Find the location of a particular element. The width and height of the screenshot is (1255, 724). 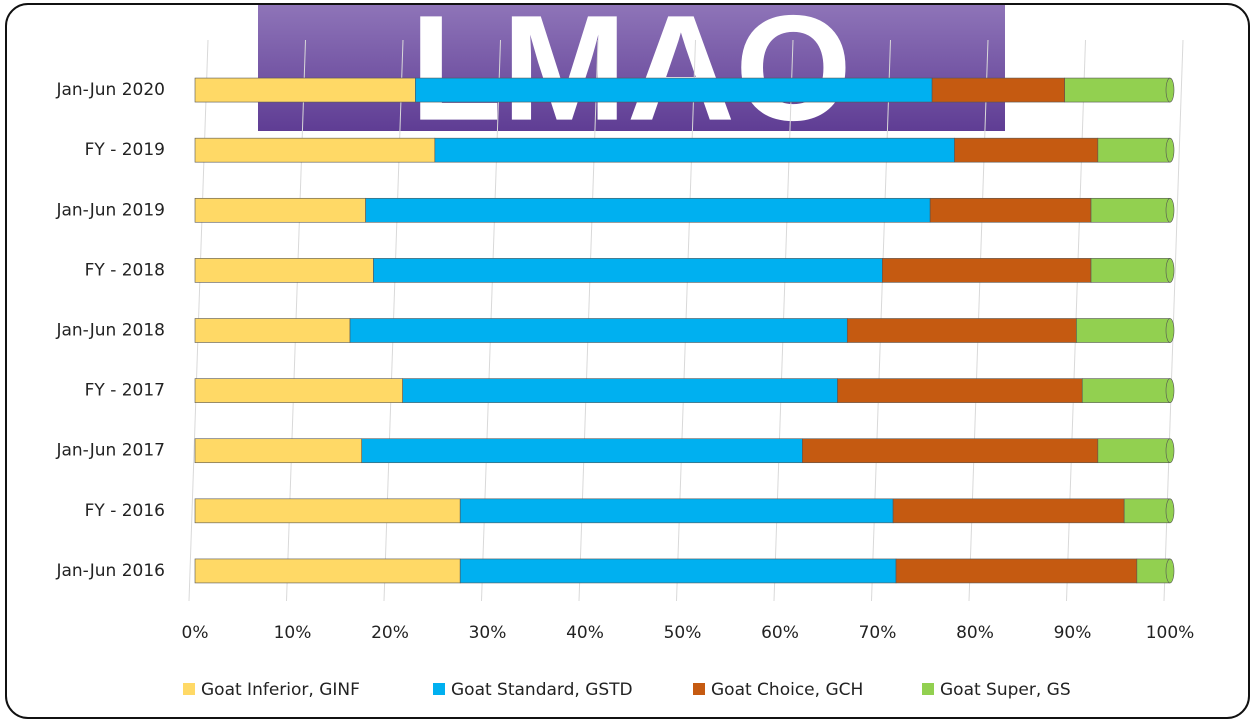

x-tick-label: 80% is located at coordinates (975, 633).